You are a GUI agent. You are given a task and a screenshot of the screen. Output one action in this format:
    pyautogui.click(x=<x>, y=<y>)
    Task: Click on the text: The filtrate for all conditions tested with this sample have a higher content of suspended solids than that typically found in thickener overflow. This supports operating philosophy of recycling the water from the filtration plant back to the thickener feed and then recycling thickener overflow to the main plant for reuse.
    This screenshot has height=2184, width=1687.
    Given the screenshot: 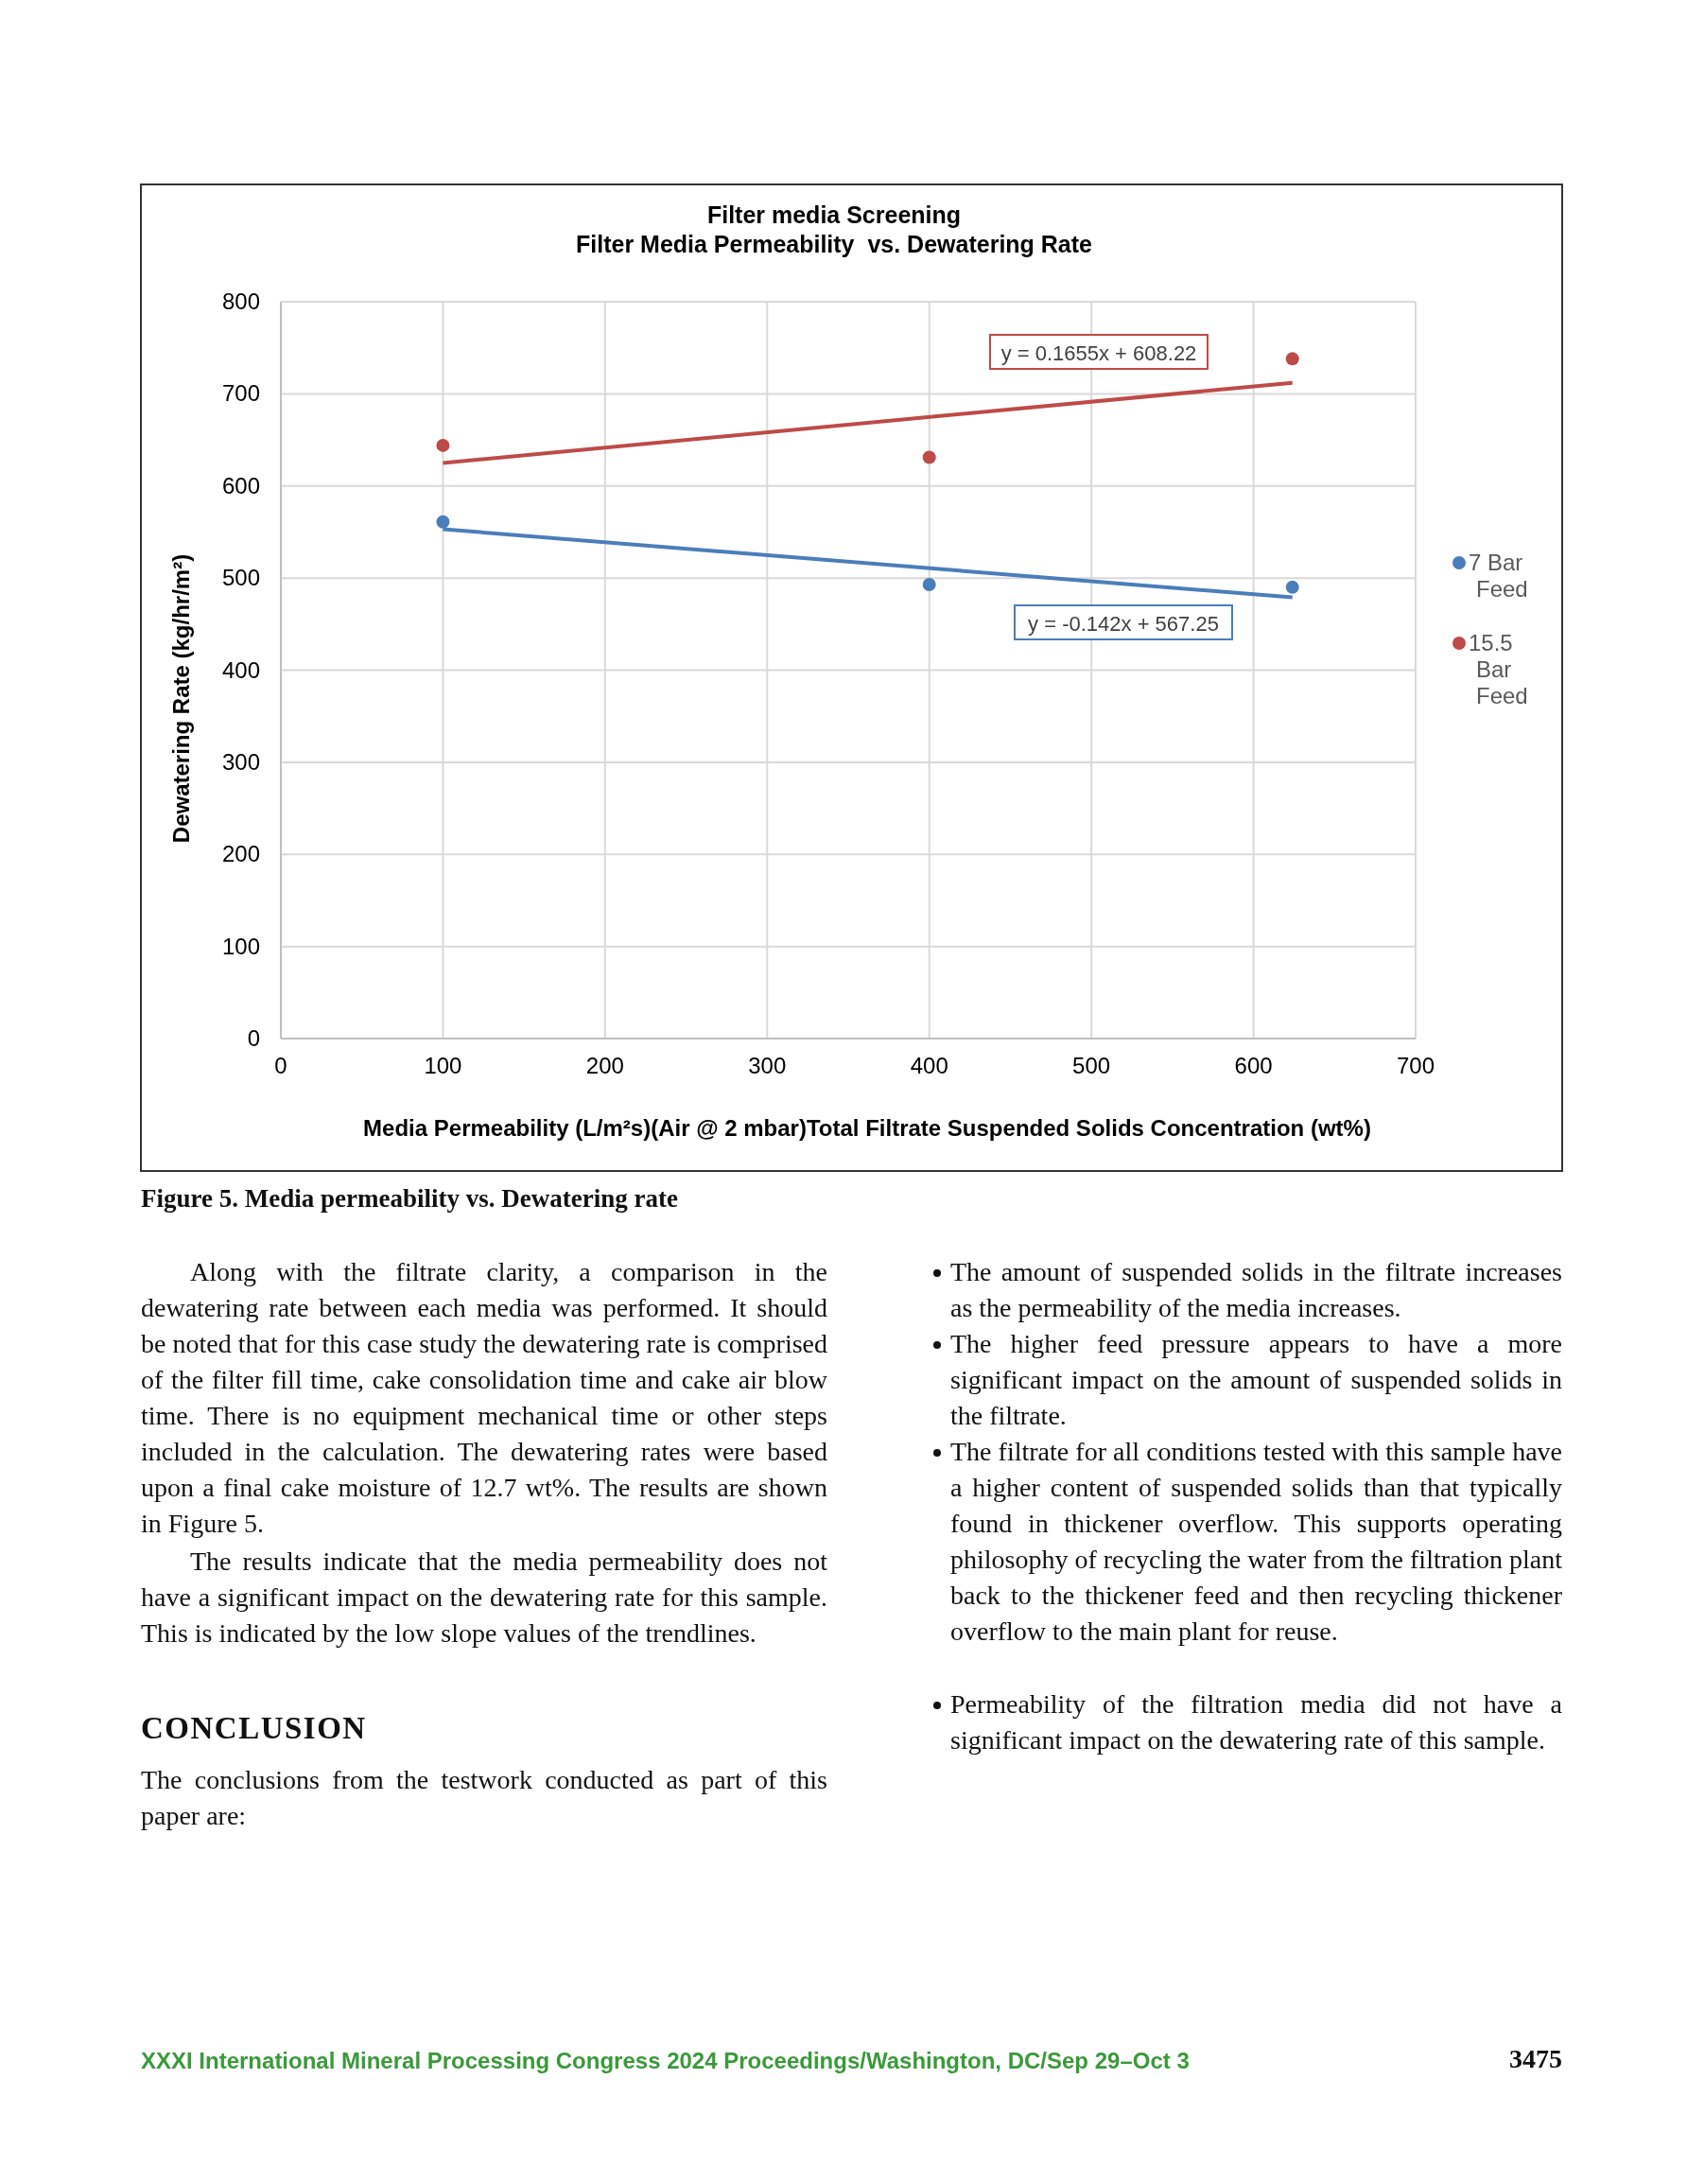 What is the action you would take?
    pyautogui.click(x=1256, y=1542)
    